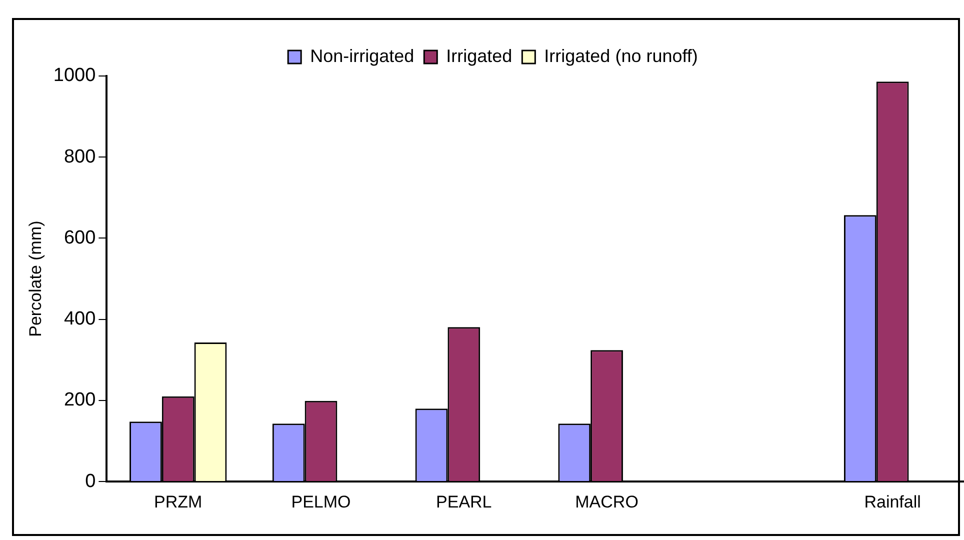 This screenshot has width=964, height=540. I want to click on x-tick-label: MACRO, so click(606, 502).